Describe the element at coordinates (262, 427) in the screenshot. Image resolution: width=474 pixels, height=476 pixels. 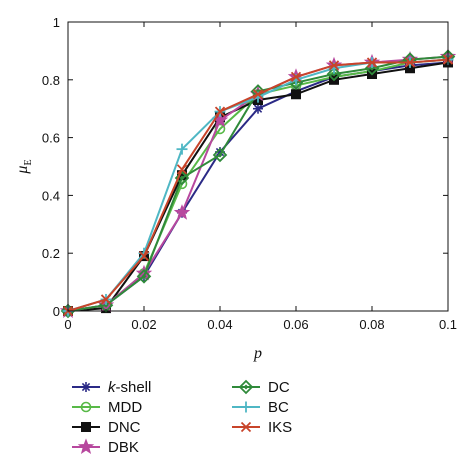
I see `legend-item-iks: IKS` at that location.